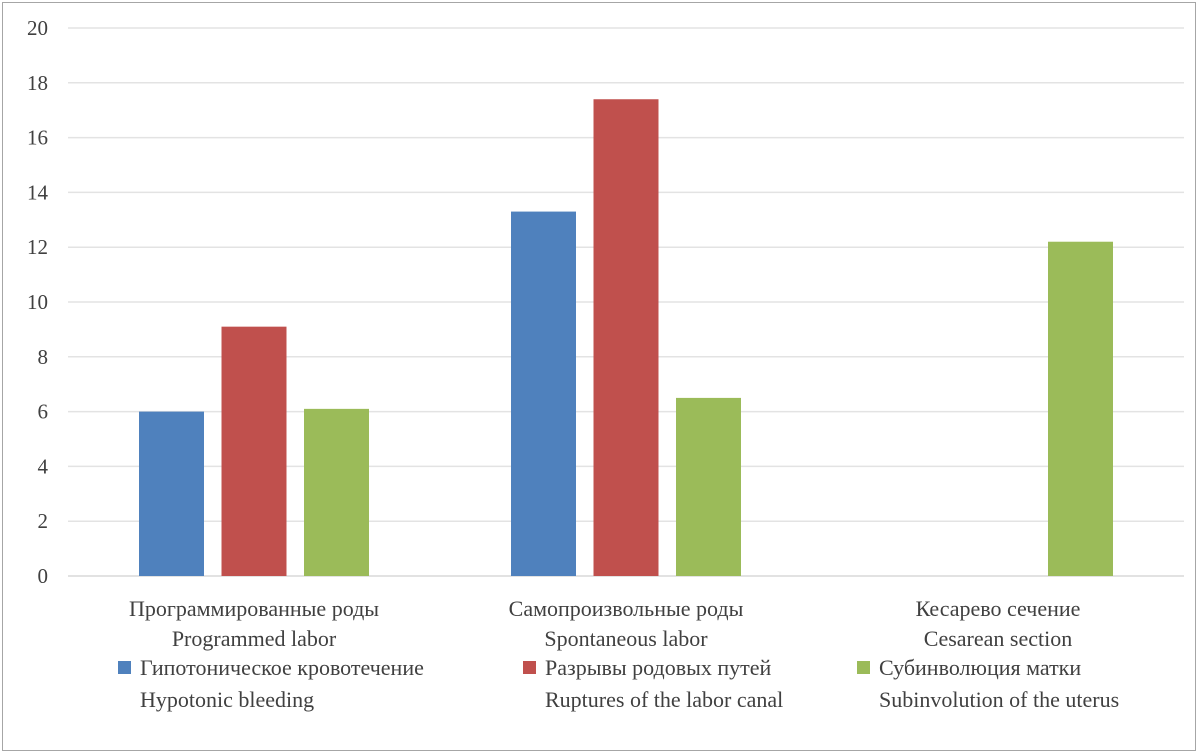 Image resolution: width=1200 pixels, height=755 pixels. What do you see at coordinates (37, 247) in the screenshot?
I see `y-tick-label: 12` at bounding box center [37, 247].